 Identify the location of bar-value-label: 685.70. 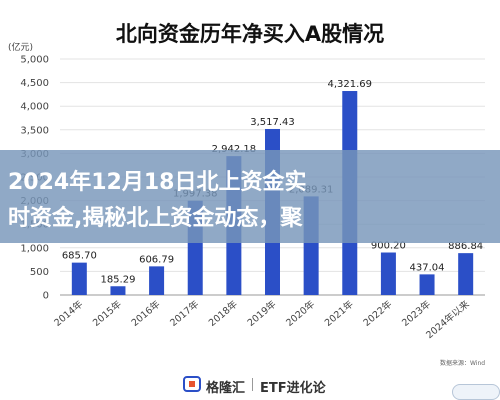
(79, 256).